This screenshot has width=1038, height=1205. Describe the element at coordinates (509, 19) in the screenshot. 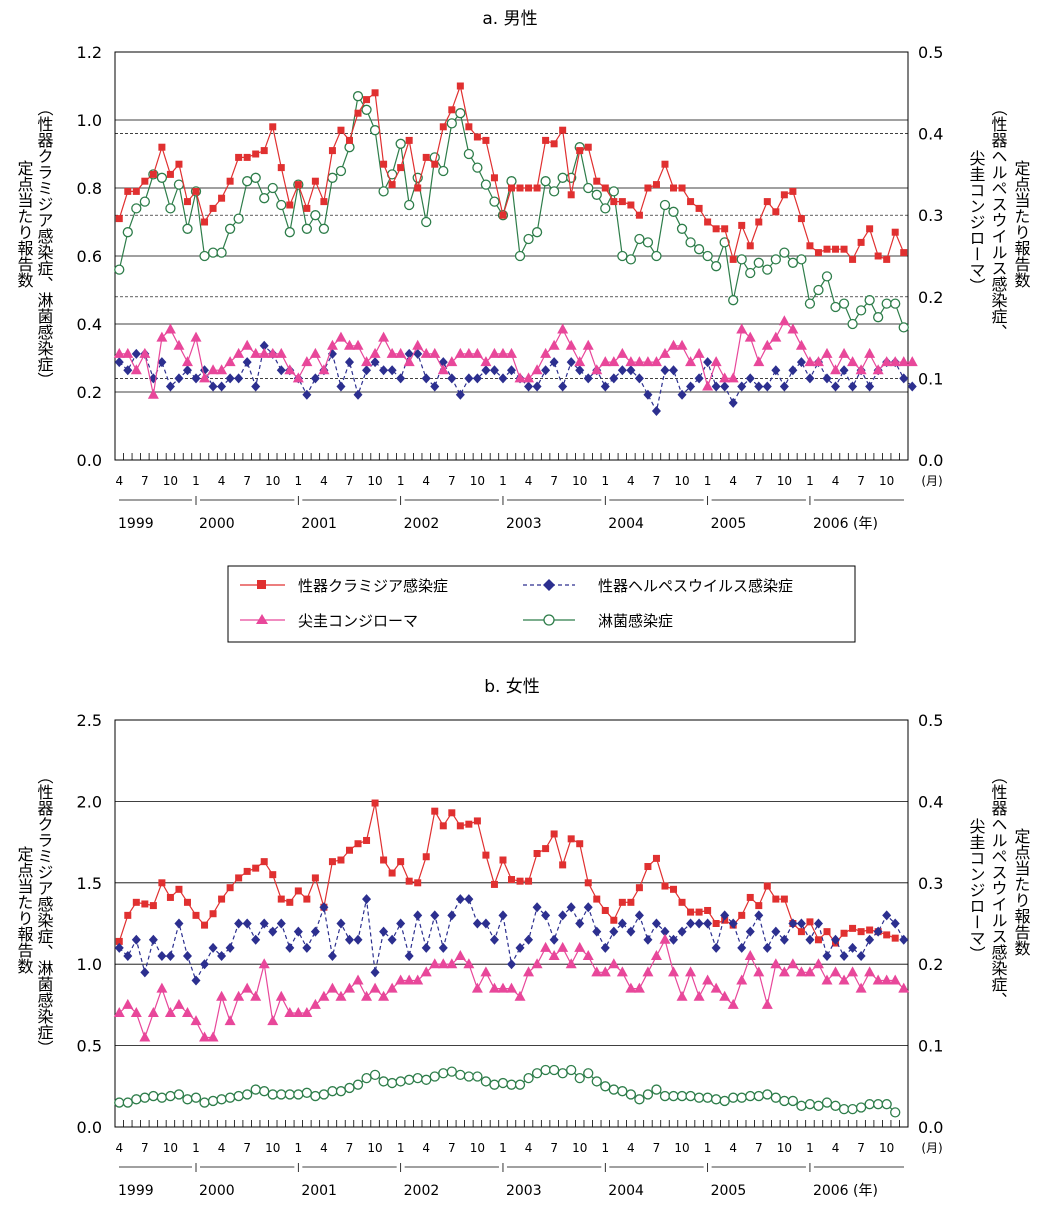

I see `chart-title-male: a. 男性` at that location.